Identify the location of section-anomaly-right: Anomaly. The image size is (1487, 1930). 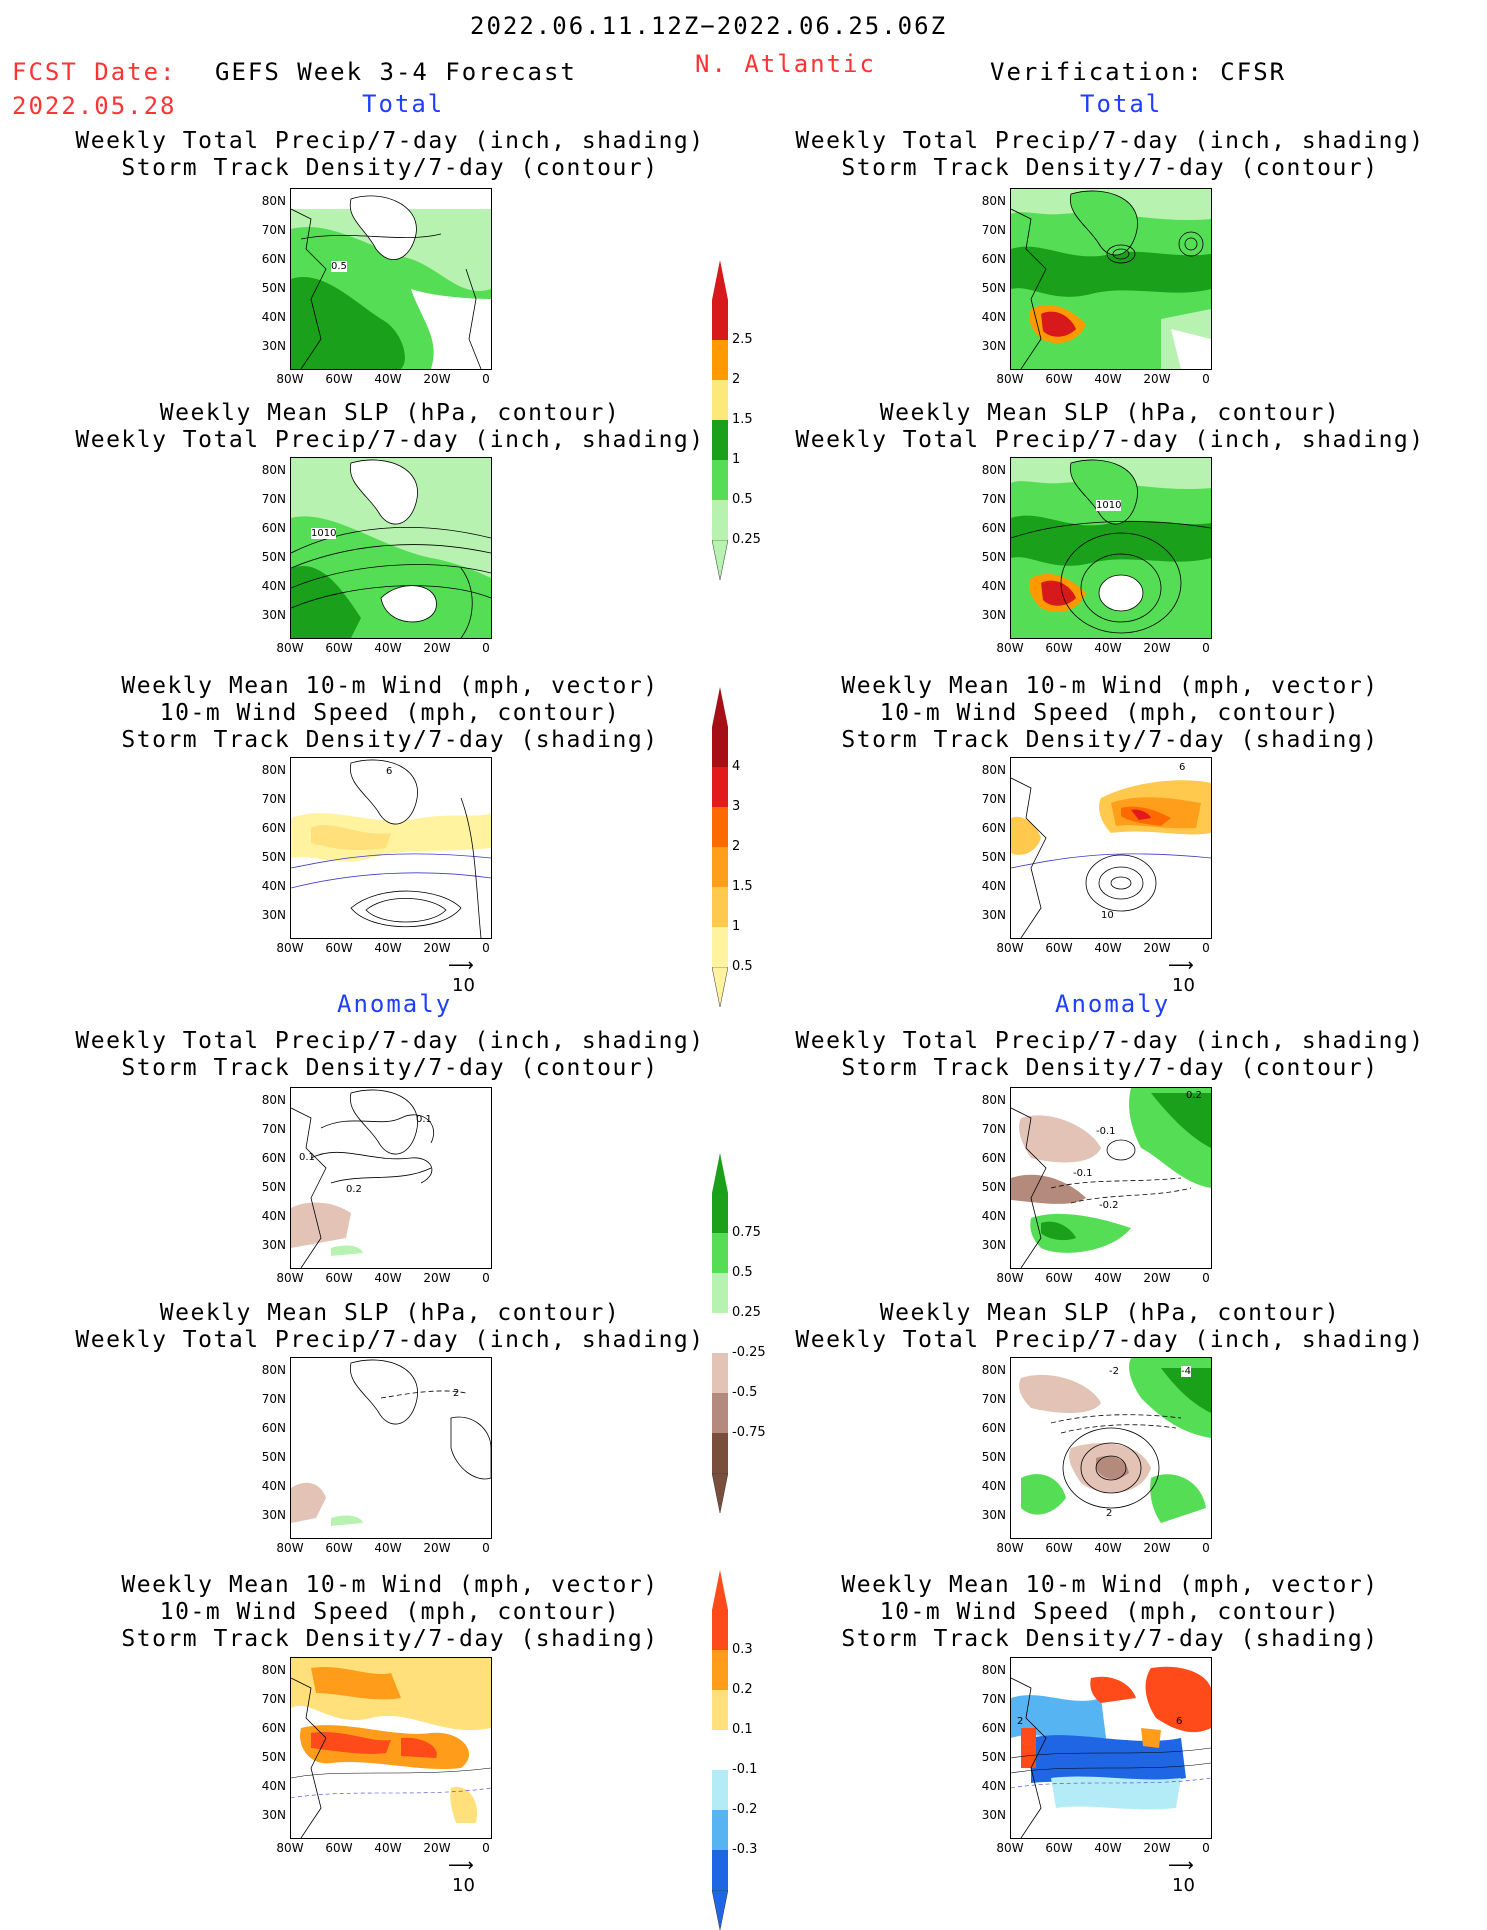
(1113, 1004).